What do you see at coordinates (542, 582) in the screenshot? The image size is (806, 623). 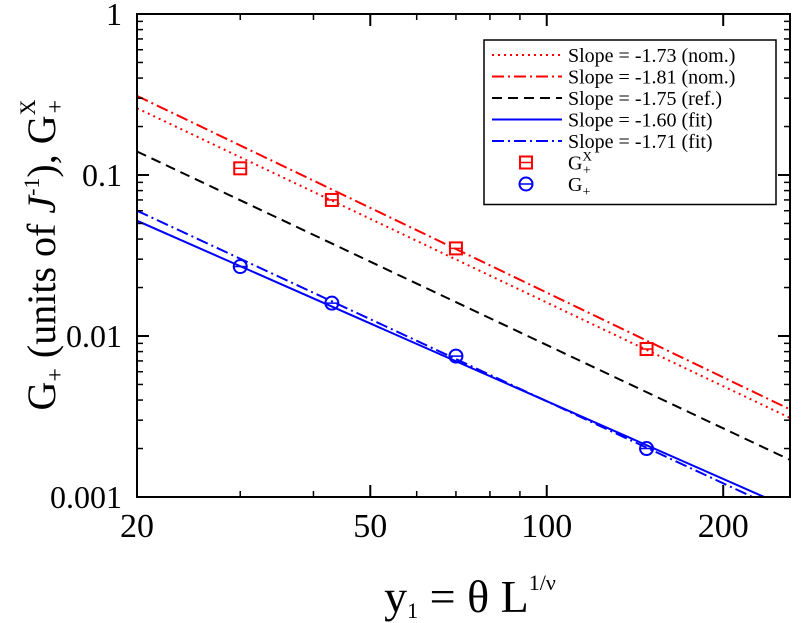 I see `x-label-sup: 1/ν` at bounding box center [542, 582].